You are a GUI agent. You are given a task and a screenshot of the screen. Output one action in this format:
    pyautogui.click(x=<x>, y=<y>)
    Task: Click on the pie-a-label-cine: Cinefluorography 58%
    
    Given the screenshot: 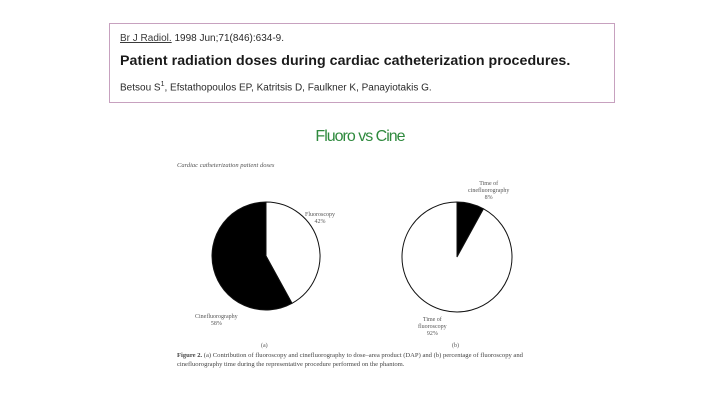 What is the action you would take?
    pyautogui.click(x=216, y=321)
    